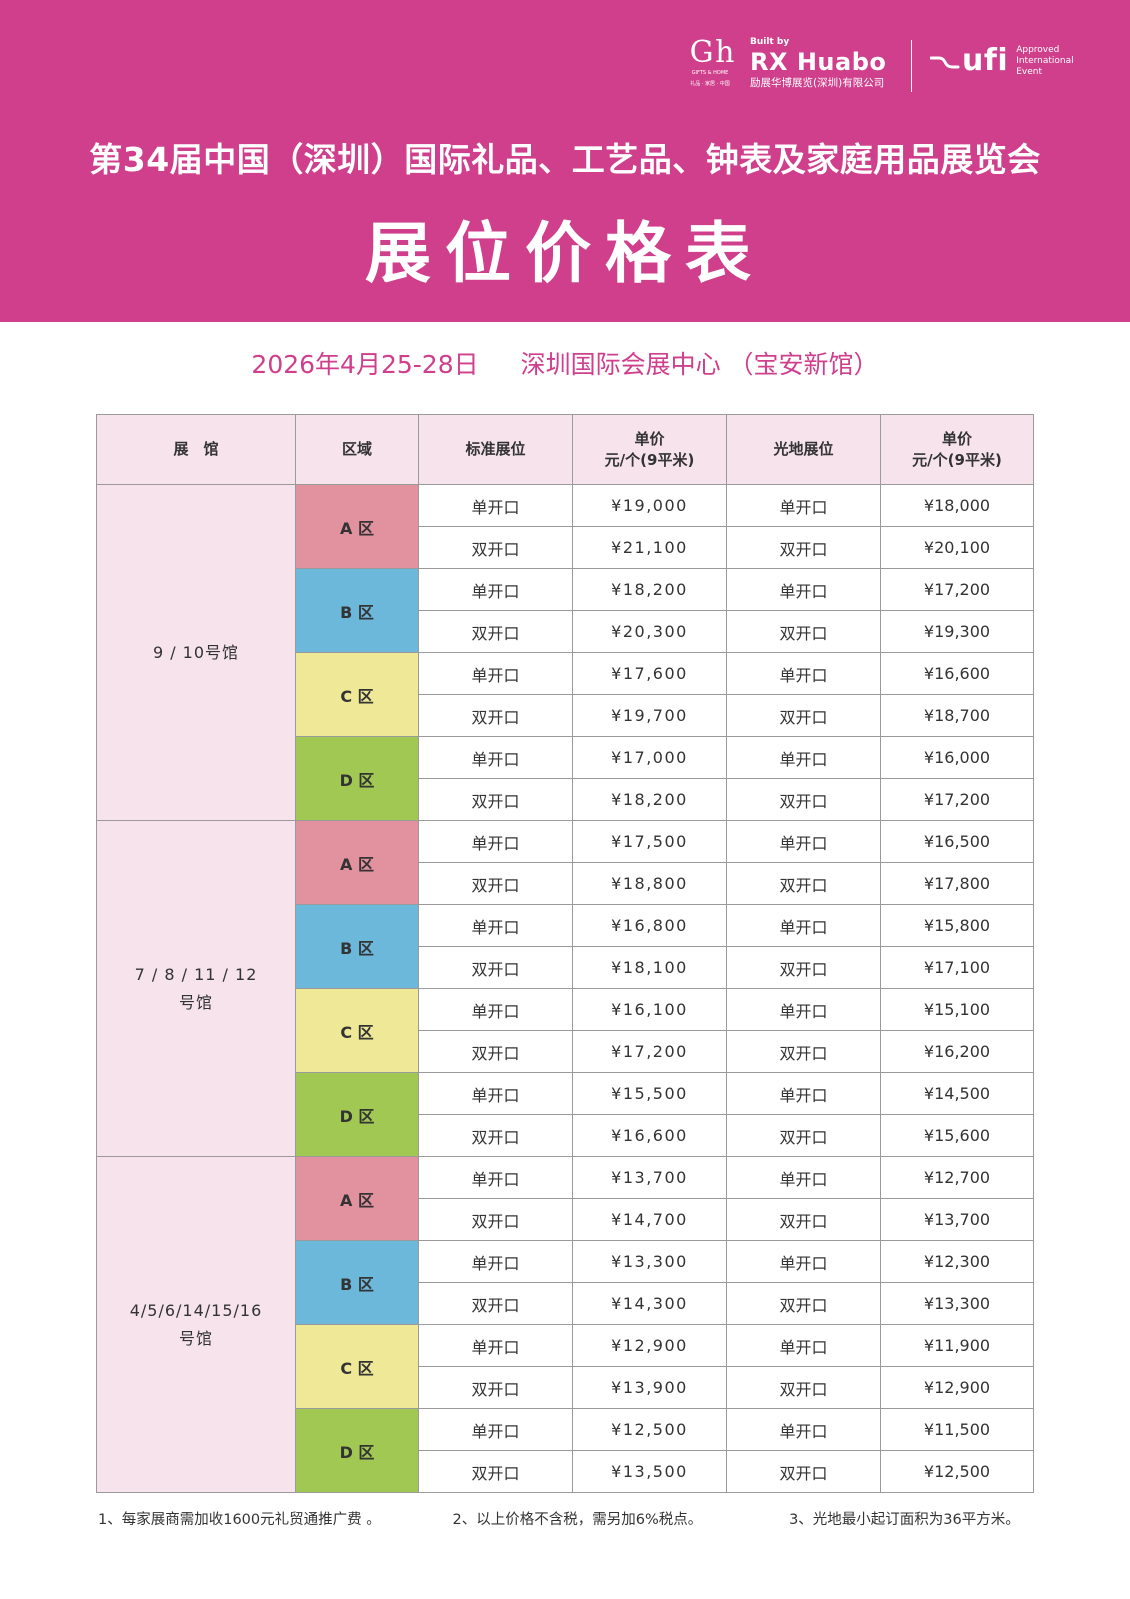 The image size is (1130, 1599). I want to click on standard-booth-price-cell: ¥18,100, so click(649, 967).